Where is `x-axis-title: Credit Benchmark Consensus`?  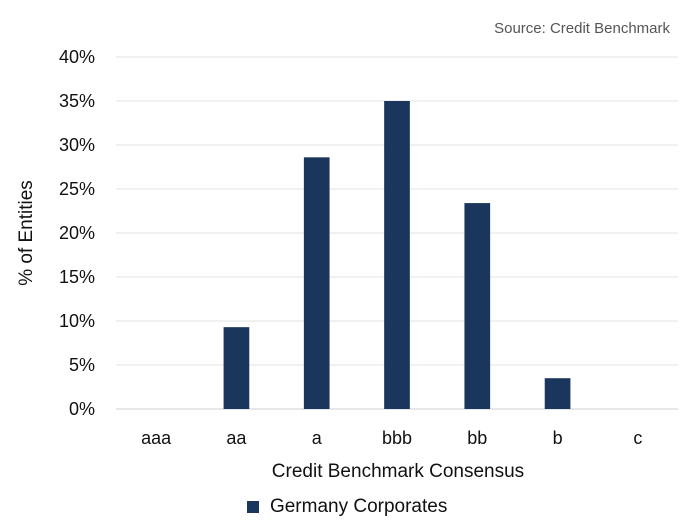
x-axis-title: Credit Benchmark Consensus is located at coordinates (398, 471).